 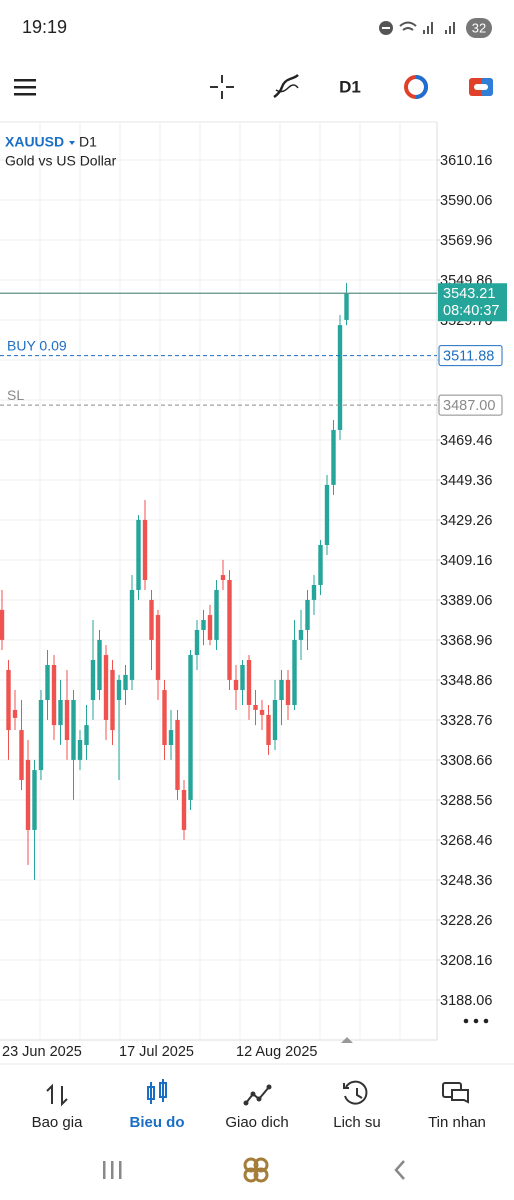 What do you see at coordinates (256, 1122) in the screenshot?
I see `nav-item: Giao dich` at bounding box center [256, 1122].